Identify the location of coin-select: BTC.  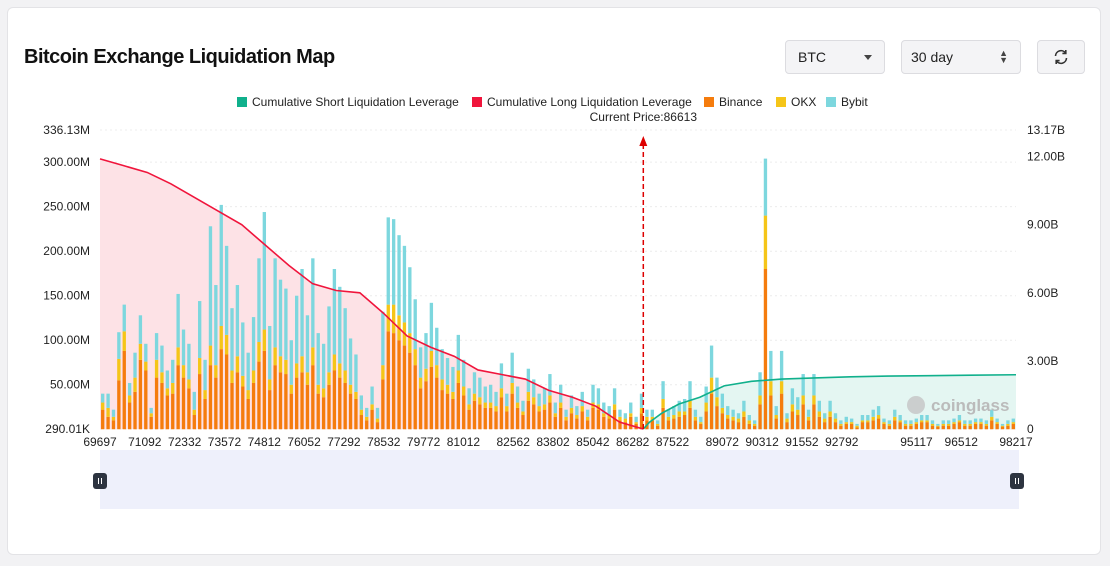
(835, 57).